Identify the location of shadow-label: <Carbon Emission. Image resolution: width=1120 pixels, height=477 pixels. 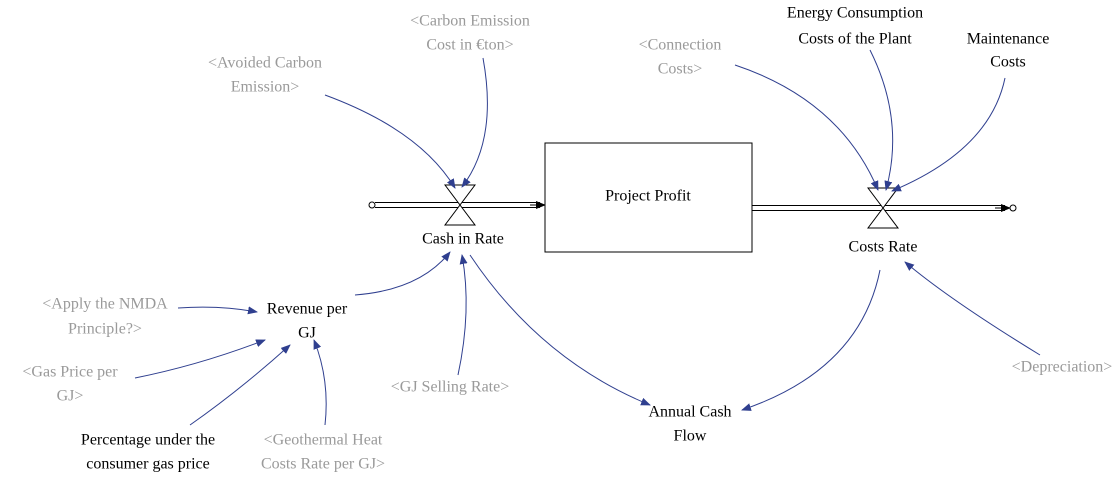
(470, 21).